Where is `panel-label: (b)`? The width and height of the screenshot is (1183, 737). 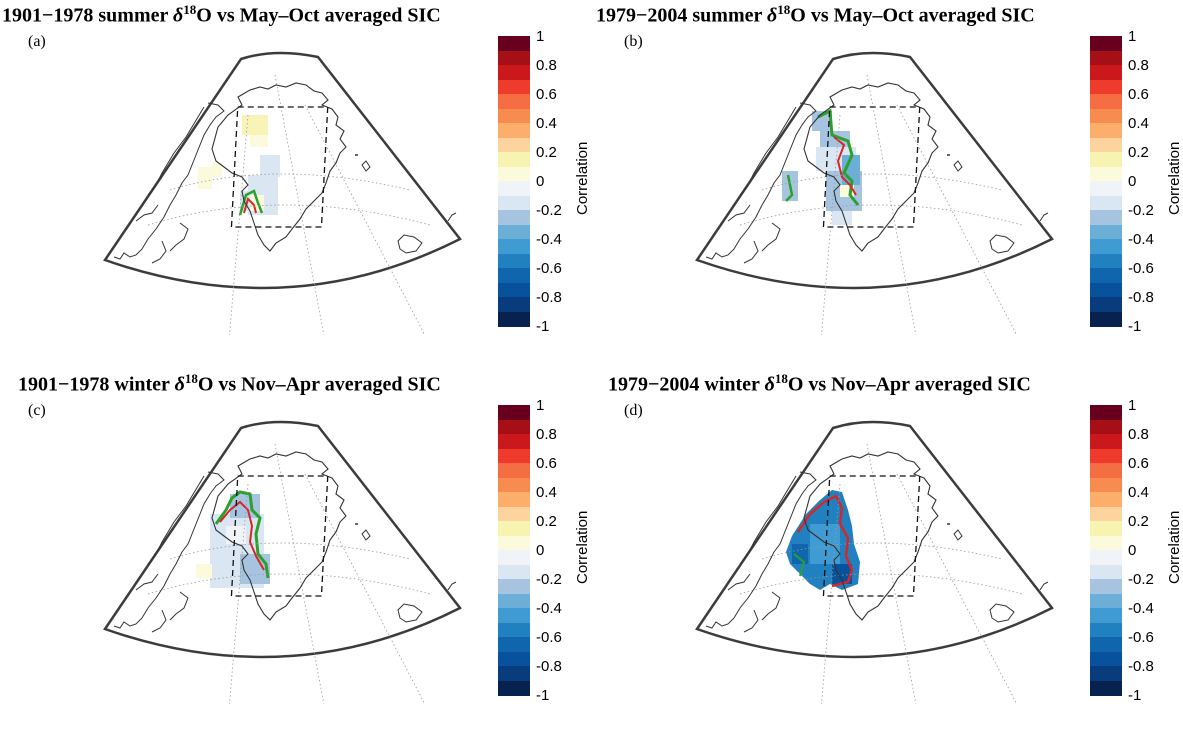
panel-label: (b) is located at coordinates (633, 41).